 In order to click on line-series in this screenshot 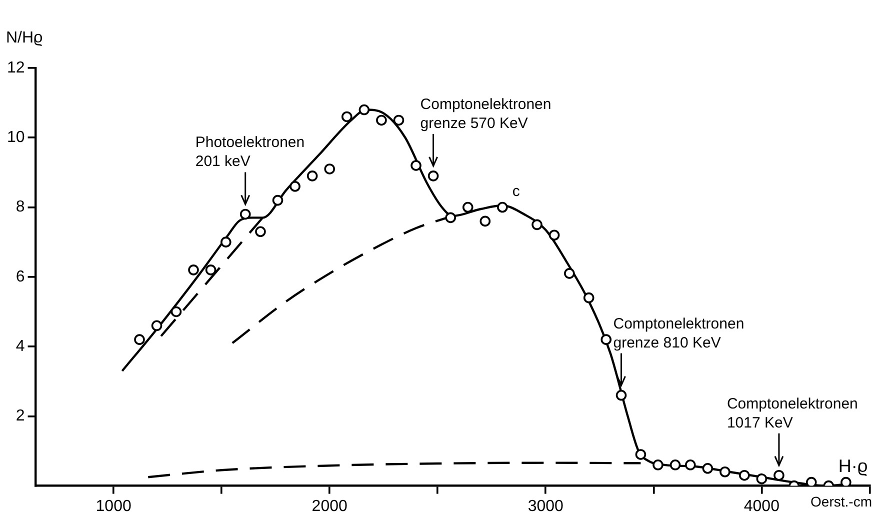, I will do `click(394, 470)`.